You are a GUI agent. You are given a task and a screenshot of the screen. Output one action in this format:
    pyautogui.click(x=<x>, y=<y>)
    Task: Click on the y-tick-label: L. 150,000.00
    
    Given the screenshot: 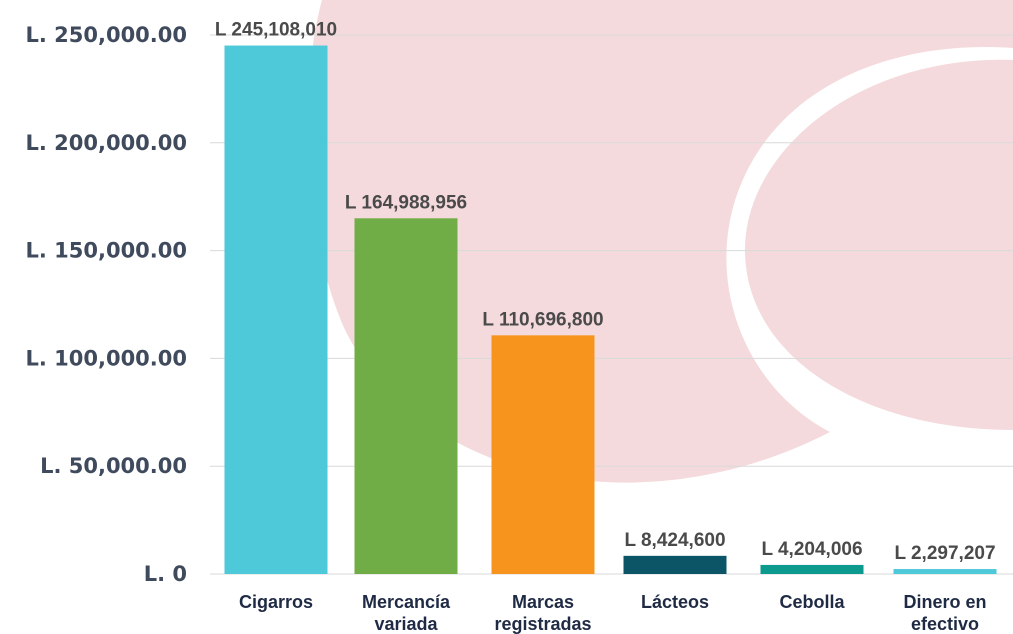 What is the action you would take?
    pyautogui.click(x=106, y=251)
    